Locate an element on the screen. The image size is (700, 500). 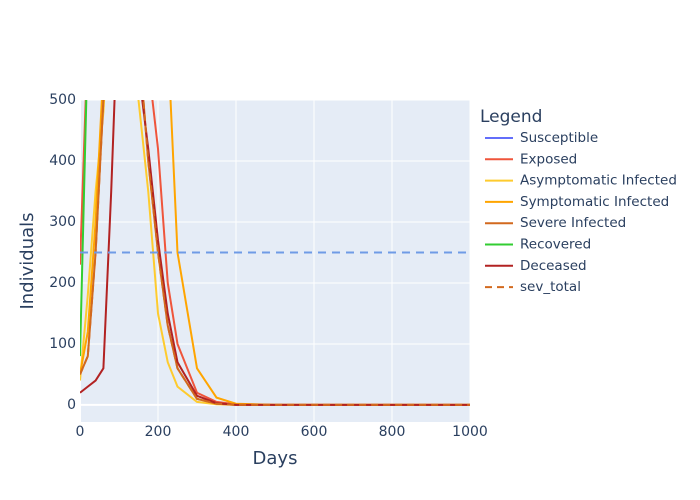
y-tick-label: 300 is located at coordinates (62, 222).